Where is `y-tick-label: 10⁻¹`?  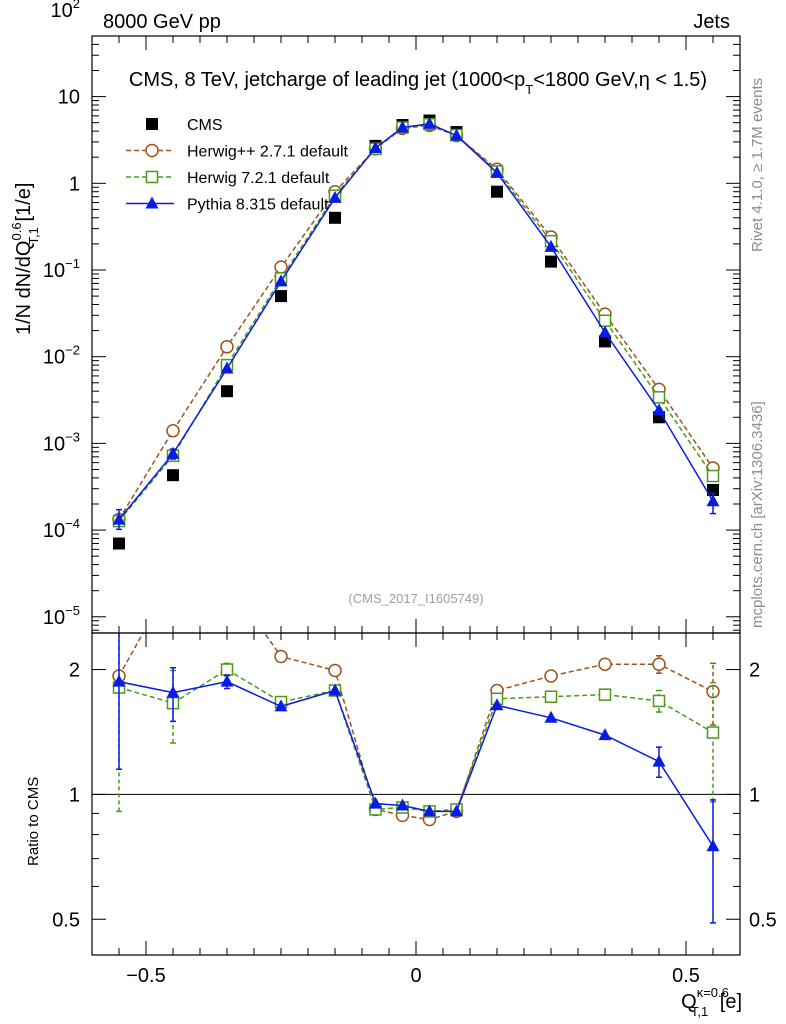 y-tick-label: 10⁻¹ is located at coordinates (61, 269).